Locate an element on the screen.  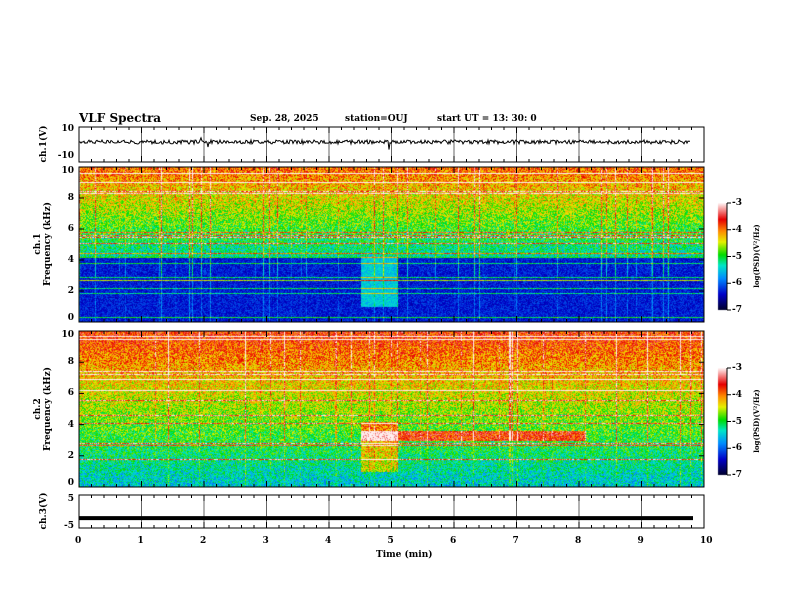
x-tick-label: 0 is located at coordinates (78, 541).